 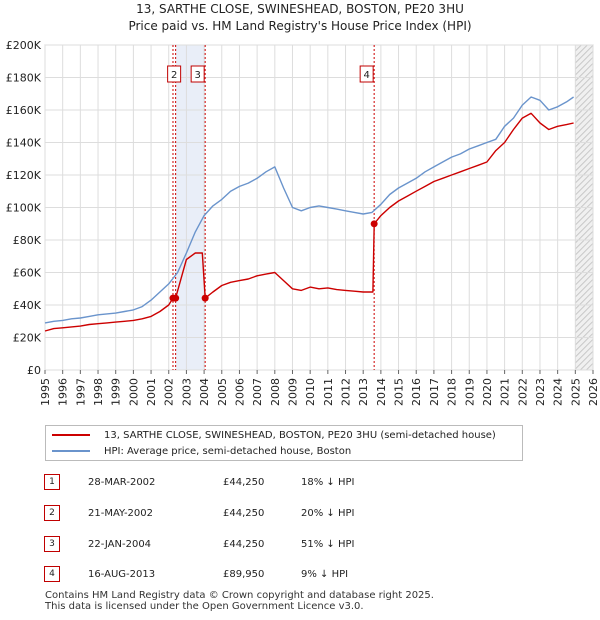 I want to click on x-tick-label: 2013, so click(x=363, y=392).